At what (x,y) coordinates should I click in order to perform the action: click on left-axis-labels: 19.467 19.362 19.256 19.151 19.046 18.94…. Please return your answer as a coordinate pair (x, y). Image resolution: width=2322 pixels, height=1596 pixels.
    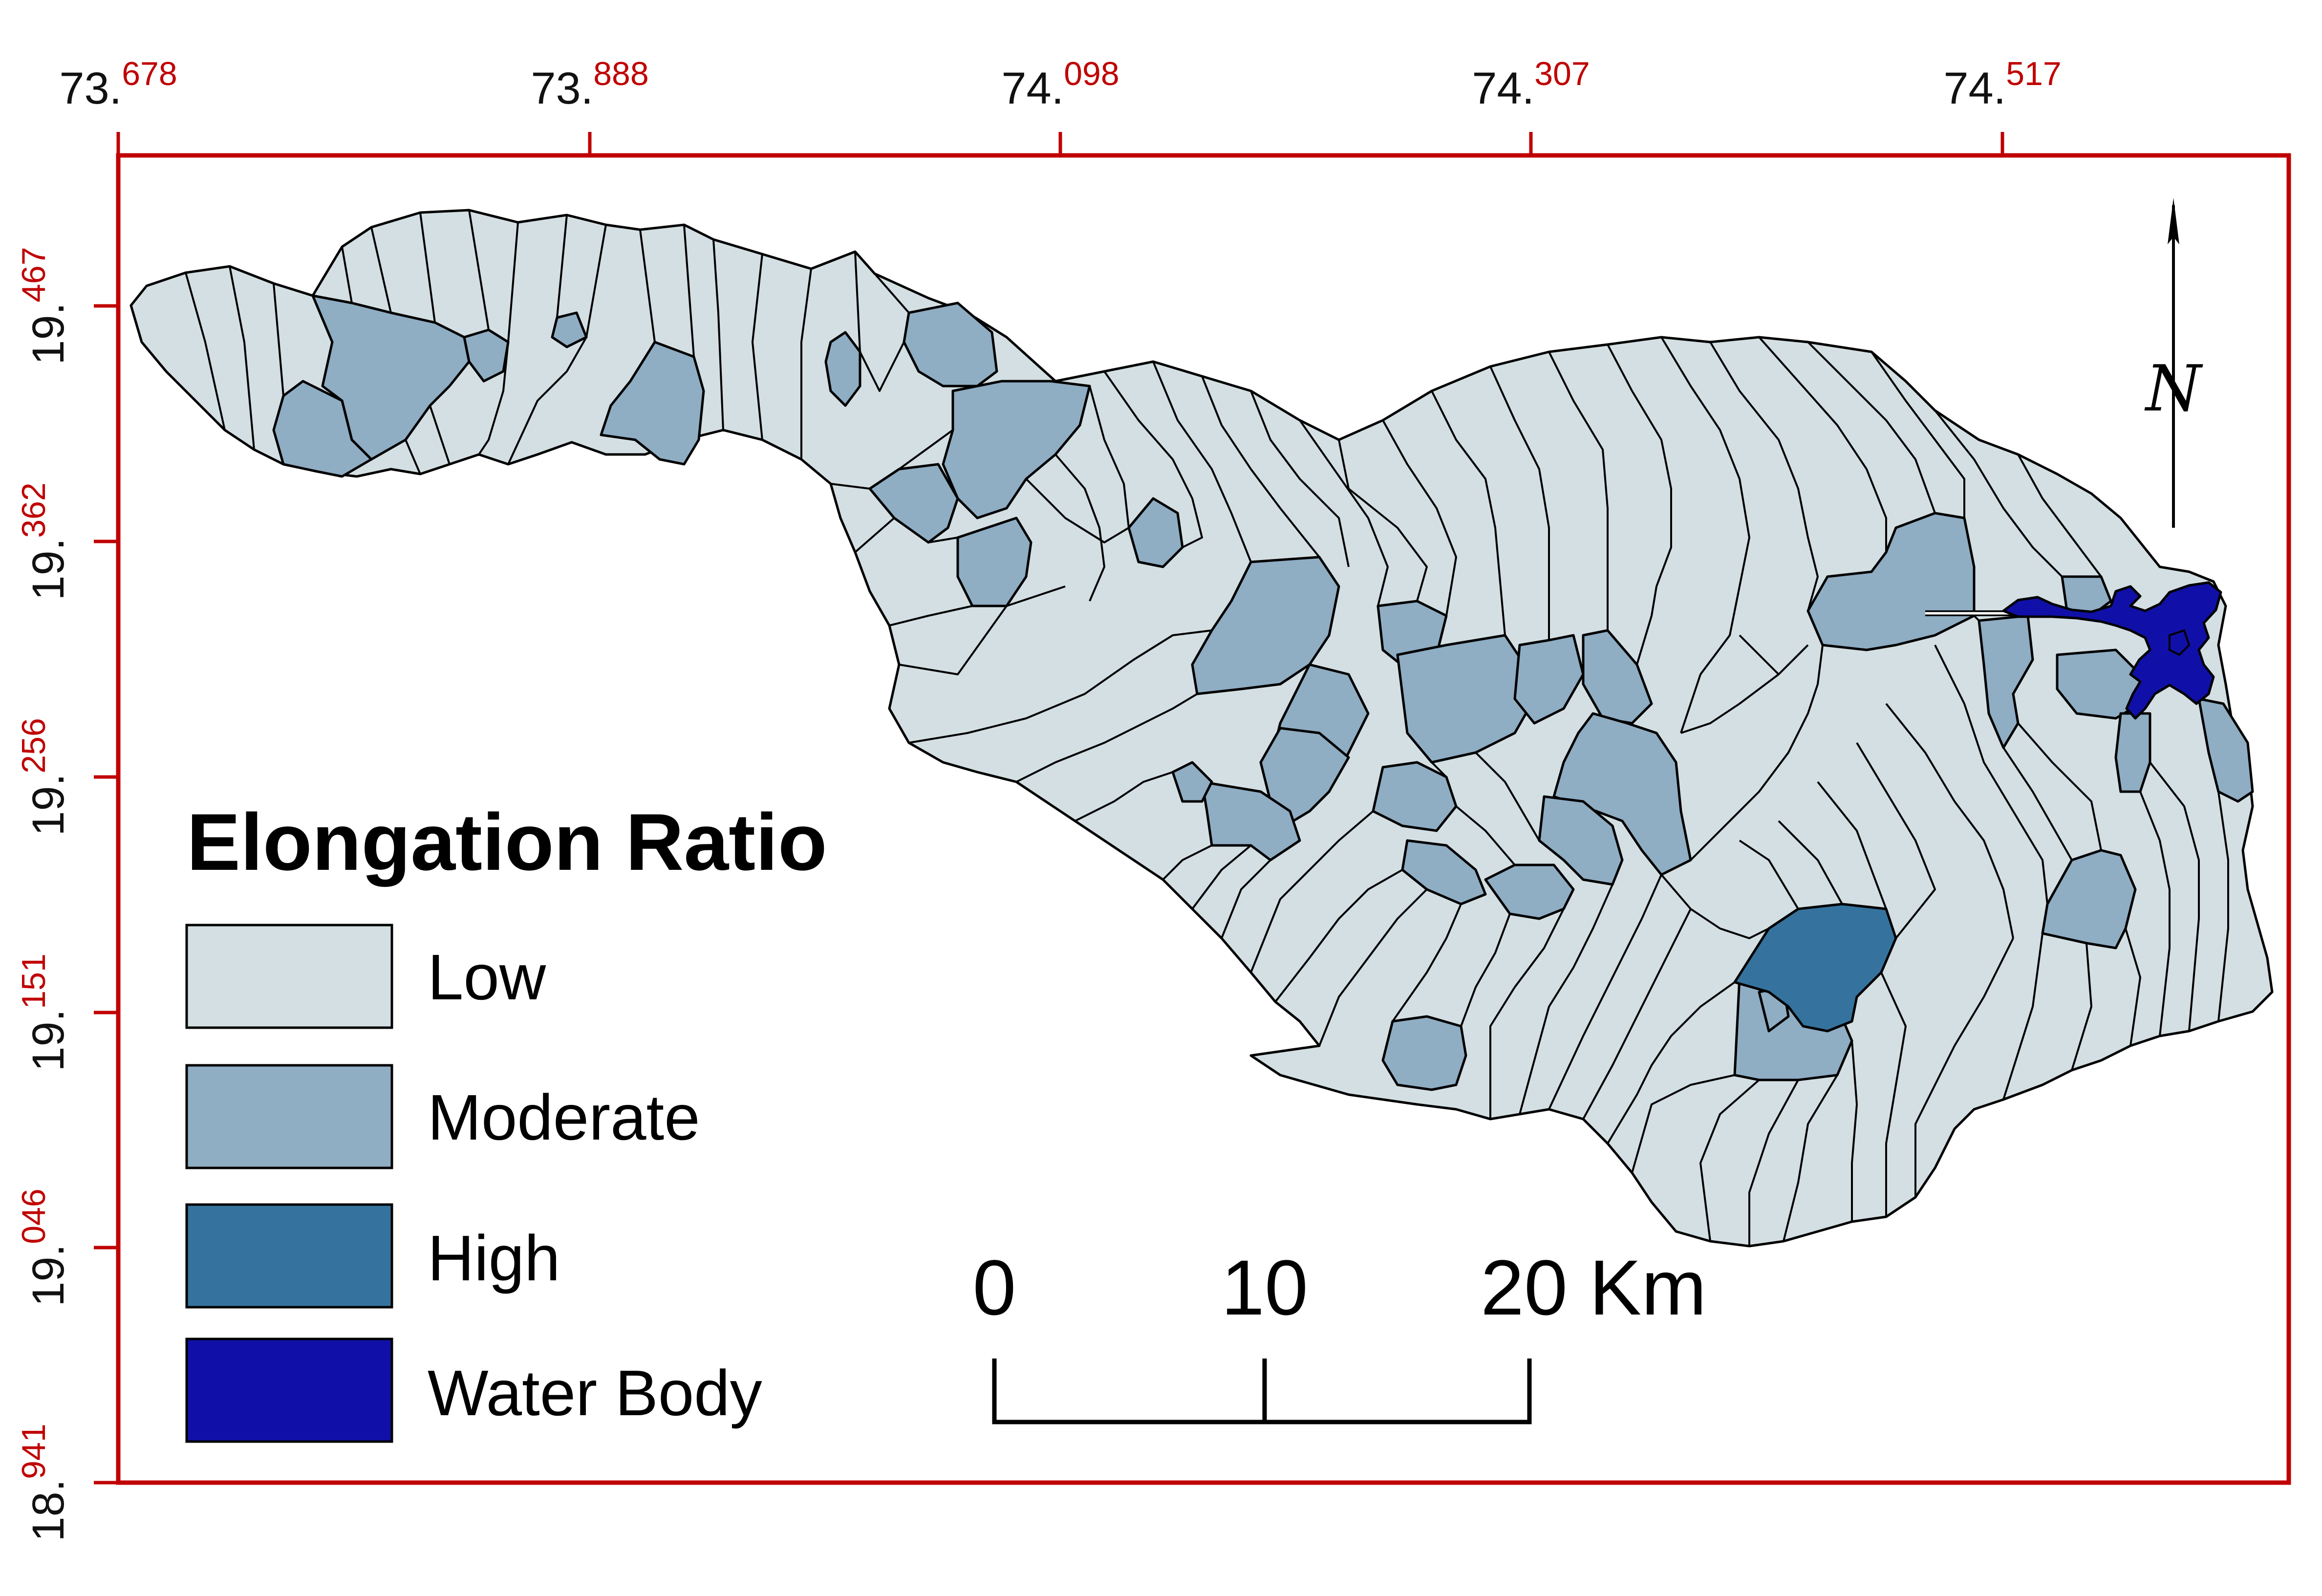
    Looking at the image, I should click on (44, 894).